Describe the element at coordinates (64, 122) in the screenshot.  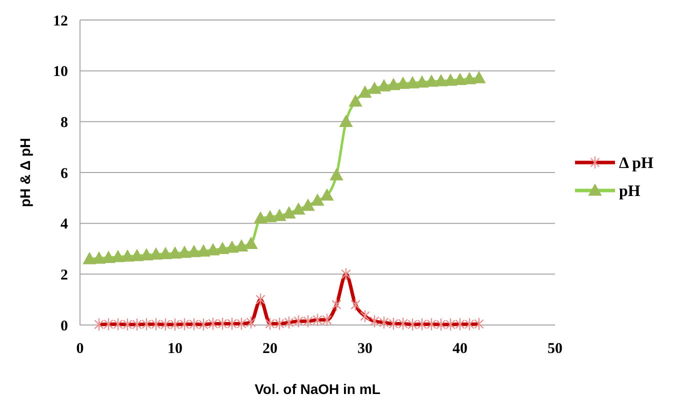
I see `y-tick-label: 8` at that location.